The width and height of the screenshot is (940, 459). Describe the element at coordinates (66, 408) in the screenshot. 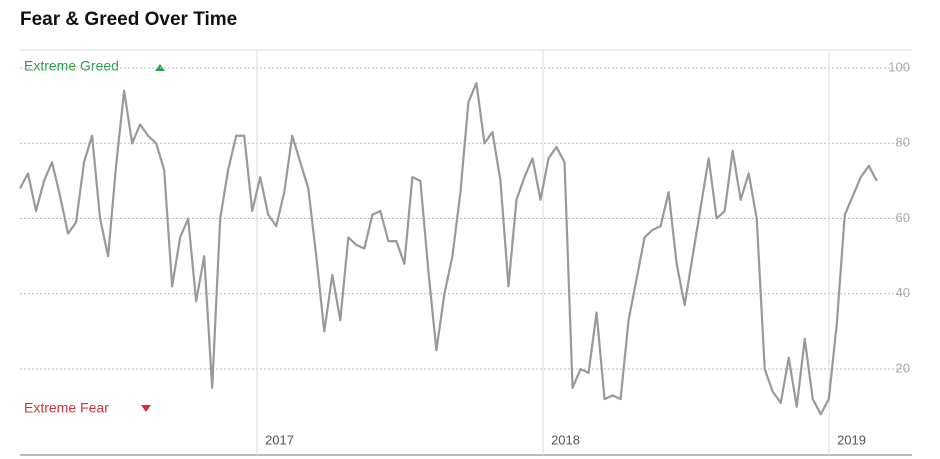

I see `fear-label: Extreme Fear` at that location.